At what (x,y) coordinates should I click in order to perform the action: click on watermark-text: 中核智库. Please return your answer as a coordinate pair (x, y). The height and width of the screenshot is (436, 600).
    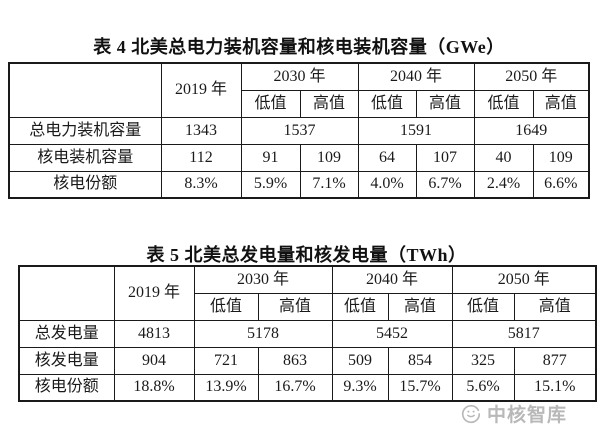
    Looking at the image, I should click on (527, 415).